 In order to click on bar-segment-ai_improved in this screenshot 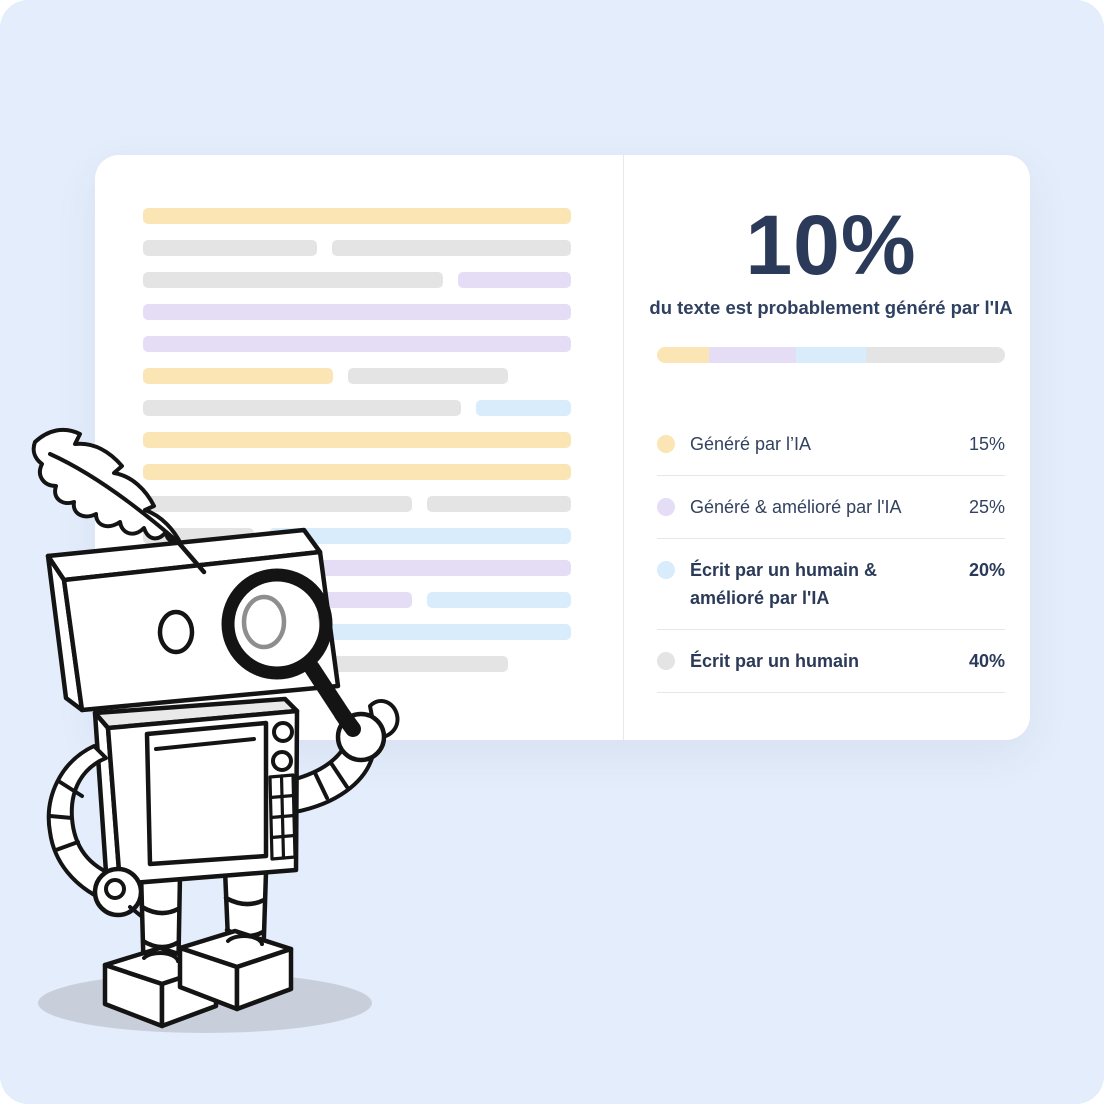, I will do `click(753, 355)`.